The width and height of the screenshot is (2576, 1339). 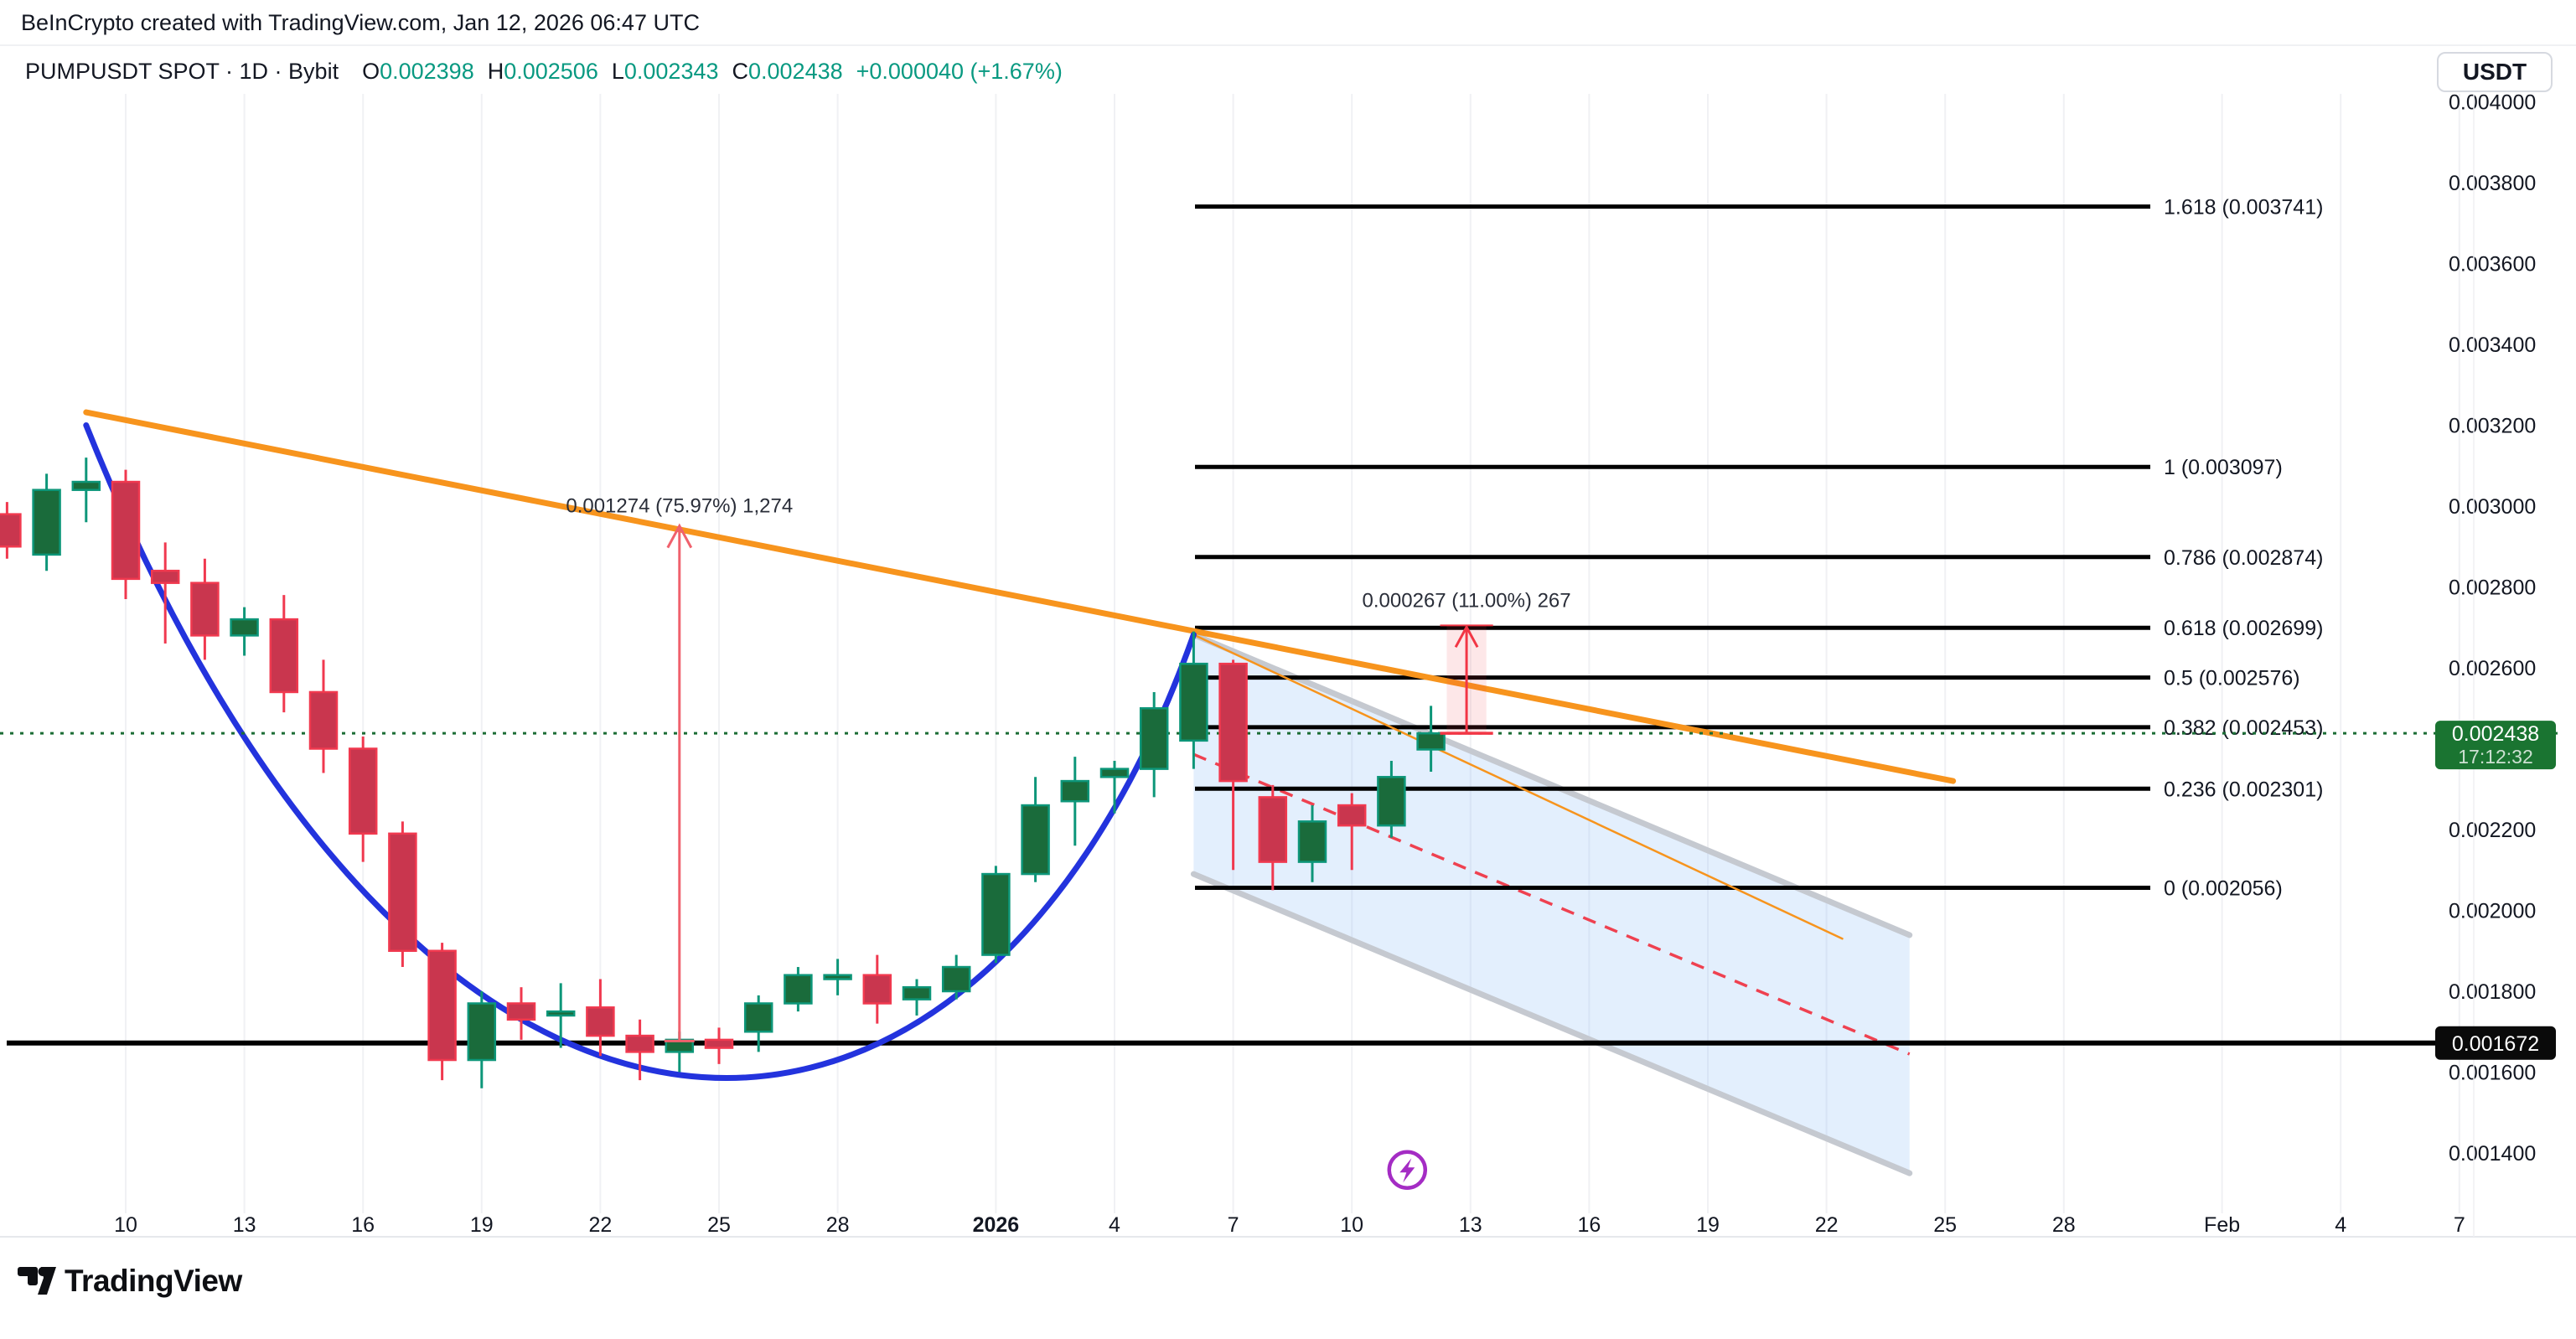 I want to click on price-tick-label: 0.003600, so click(x=2492, y=265).